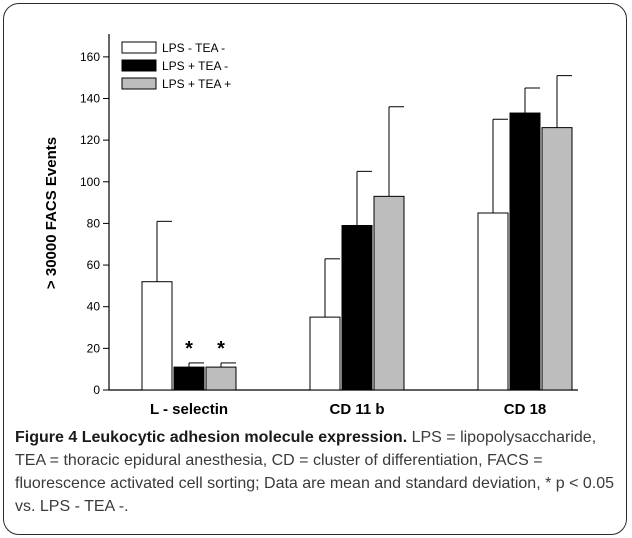 Image resolution: width=632 pixels, height=538 pixels. What do you see at coordinates (94, 307) in the screenshot?
I see `y-tick-label: 40` at bounding box center [94, 307].